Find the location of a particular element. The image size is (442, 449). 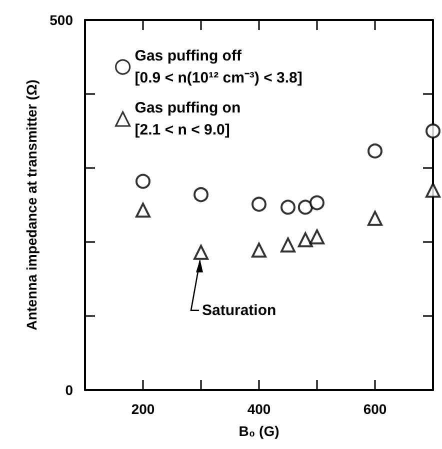

legend-label: Gas puffing off [0.9 < n(10¹² cm⁻³) < 3.8] is located at coordinates (218, 67).